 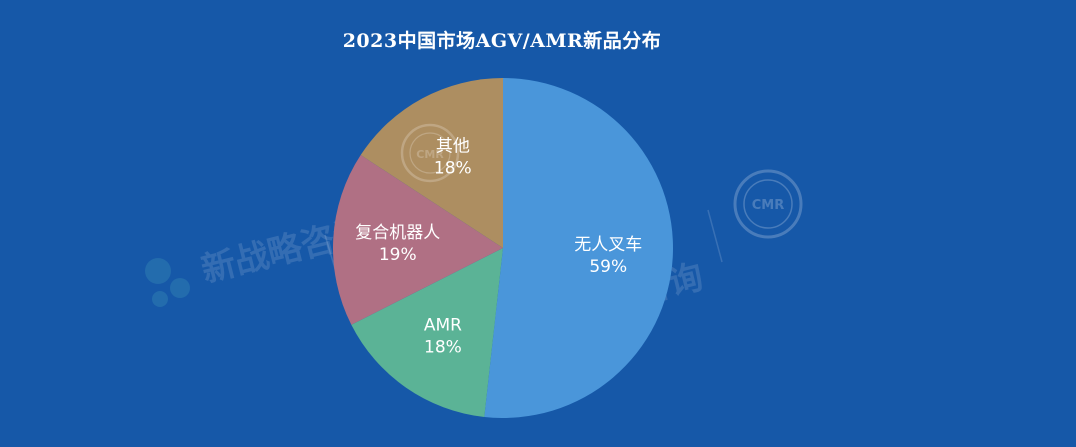 I want to click on watermark-seal-center: CMR, so click(x=430, y=153).